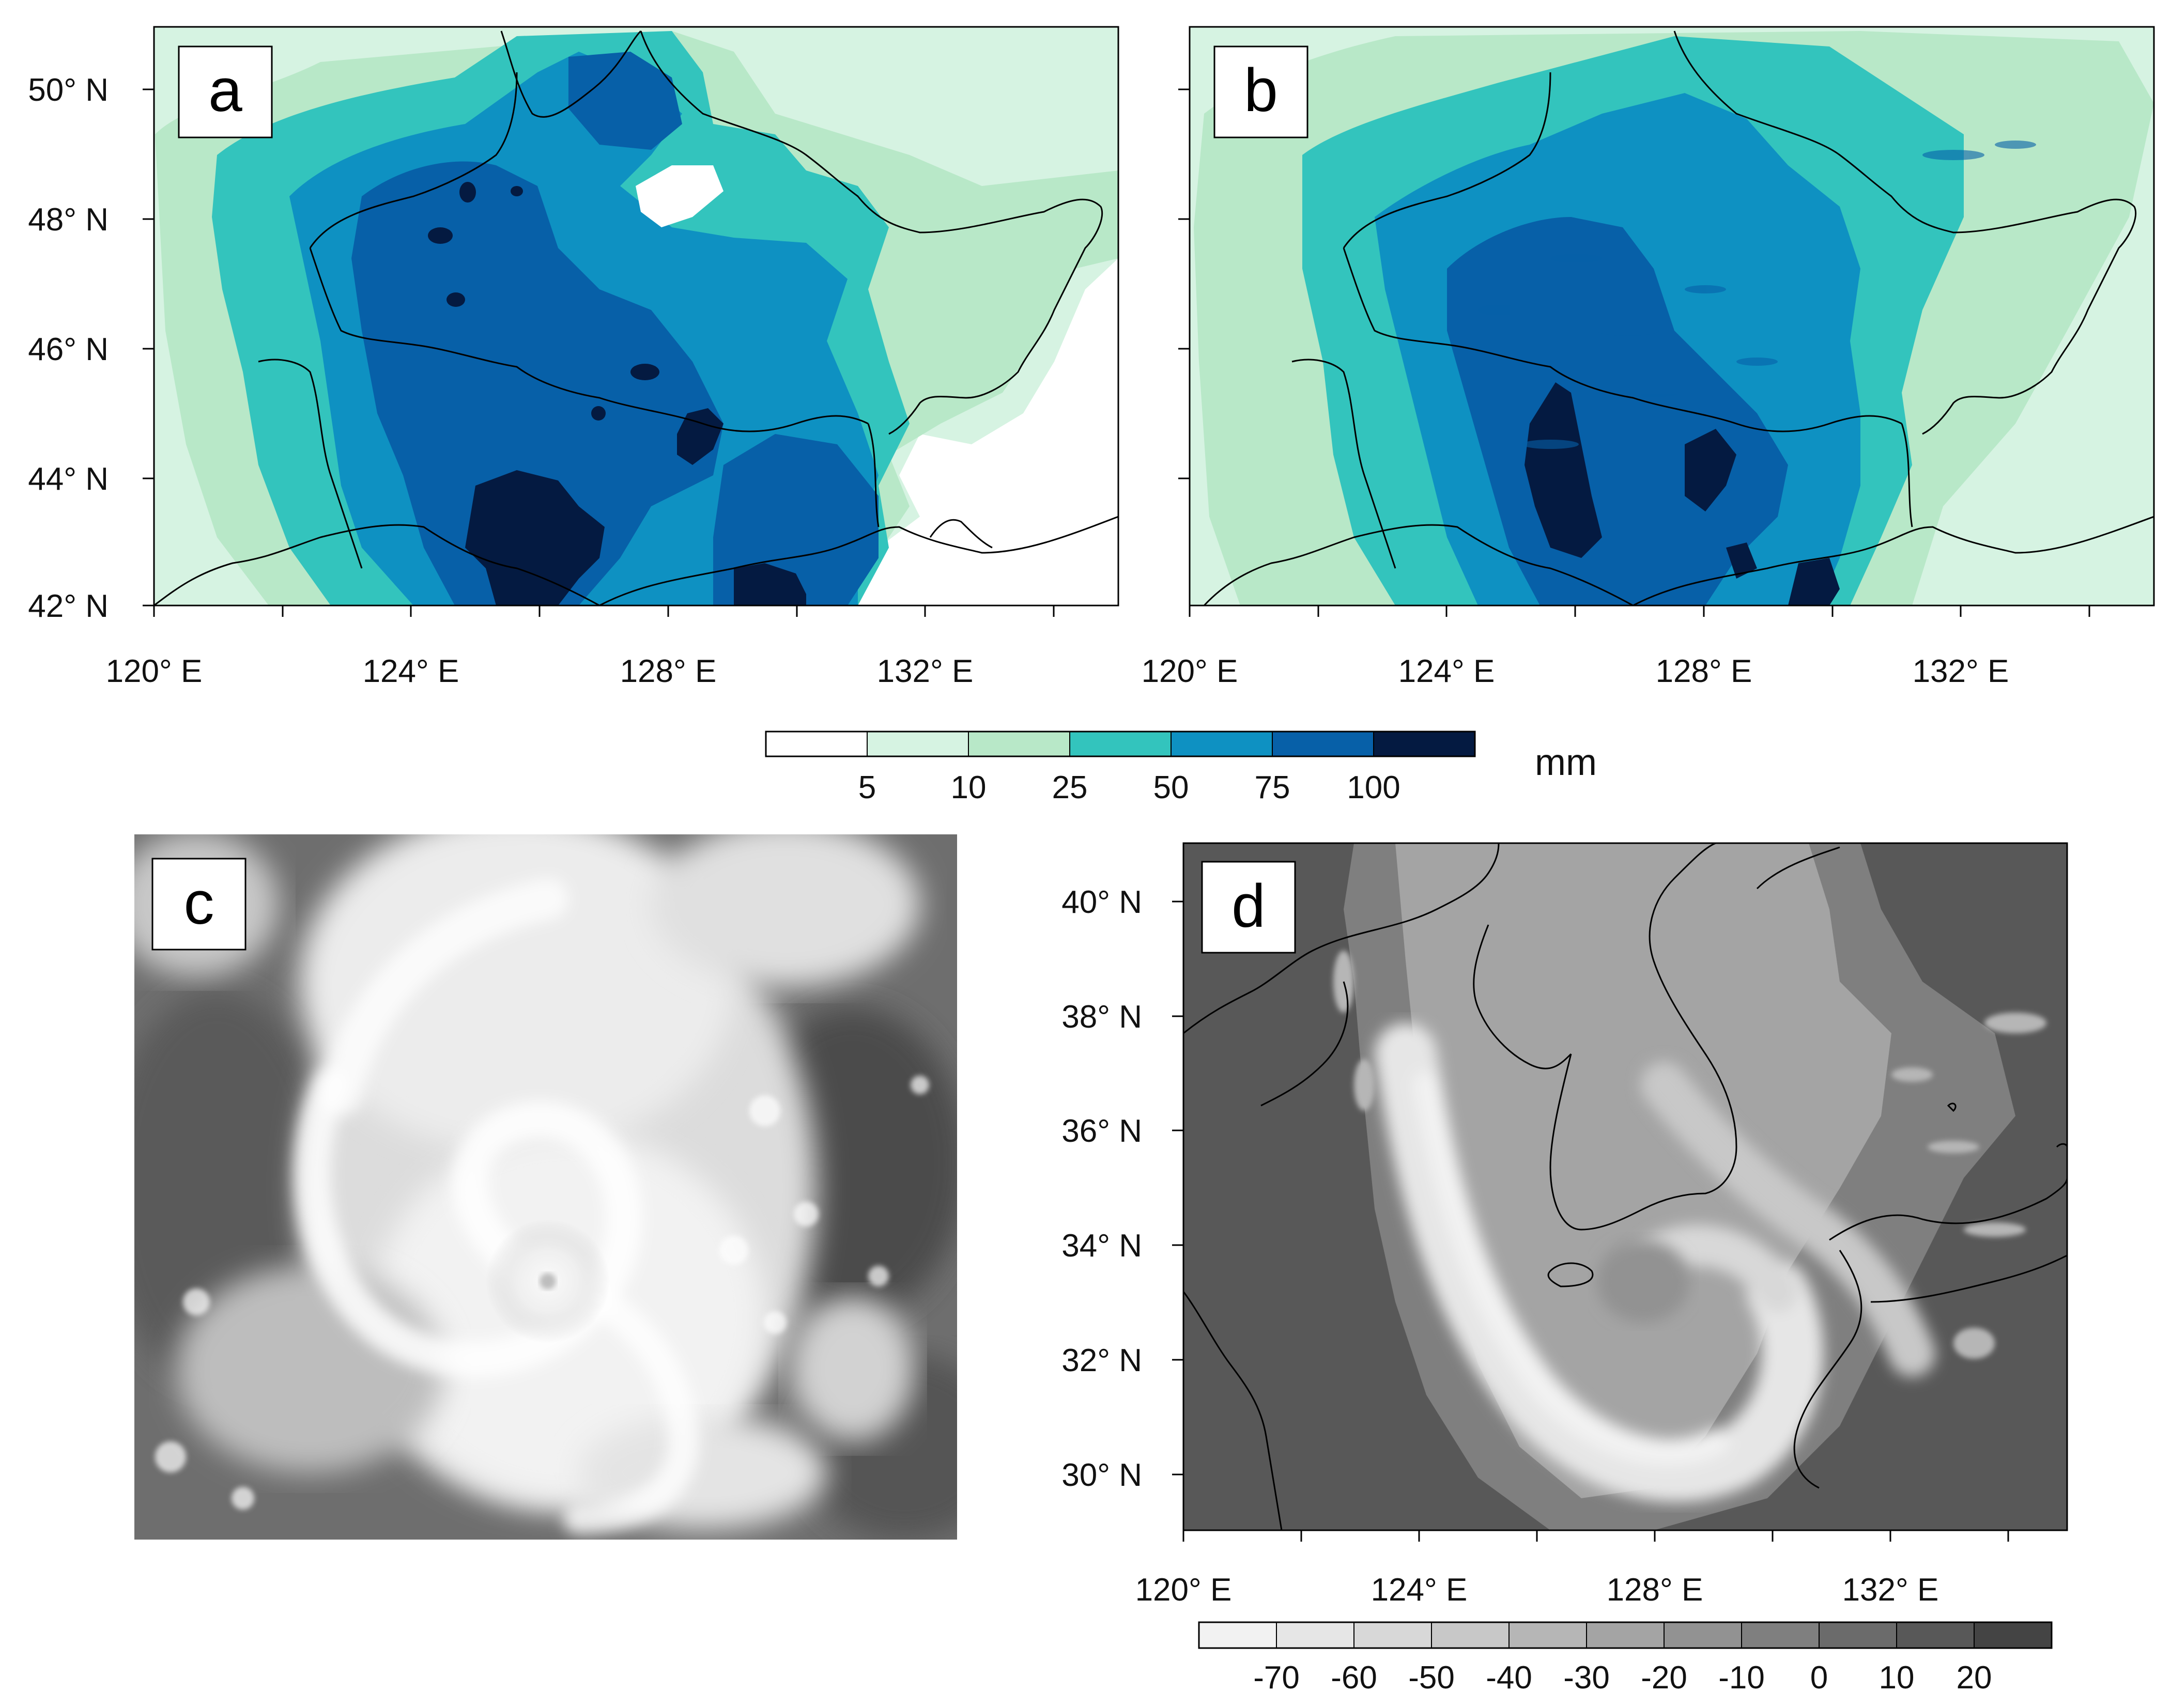 This screenshot has height=1708, width=2171. I want to click on panel-a-label: a, so click(225, 90).